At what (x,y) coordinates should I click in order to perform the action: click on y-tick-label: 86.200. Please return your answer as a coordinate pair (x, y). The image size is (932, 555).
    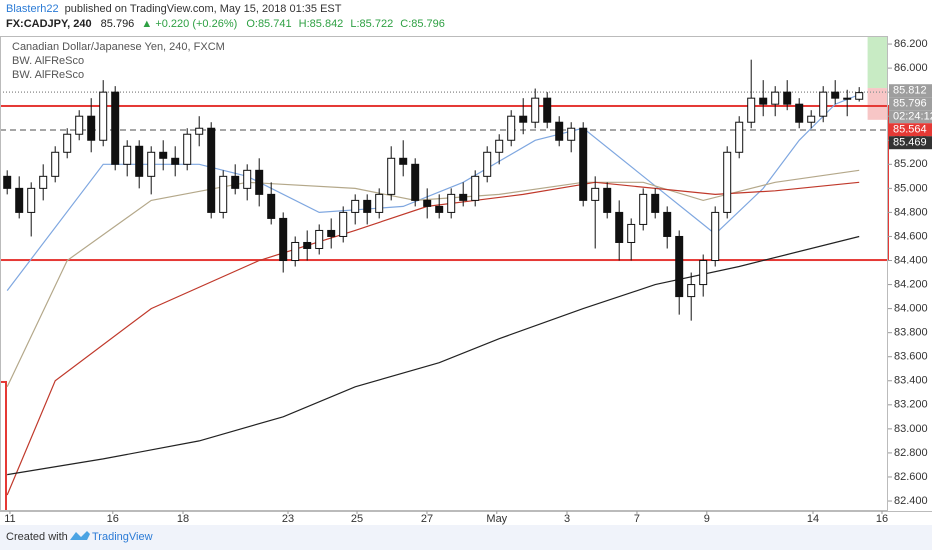
    Looking at the image, I should click on (911, 44).